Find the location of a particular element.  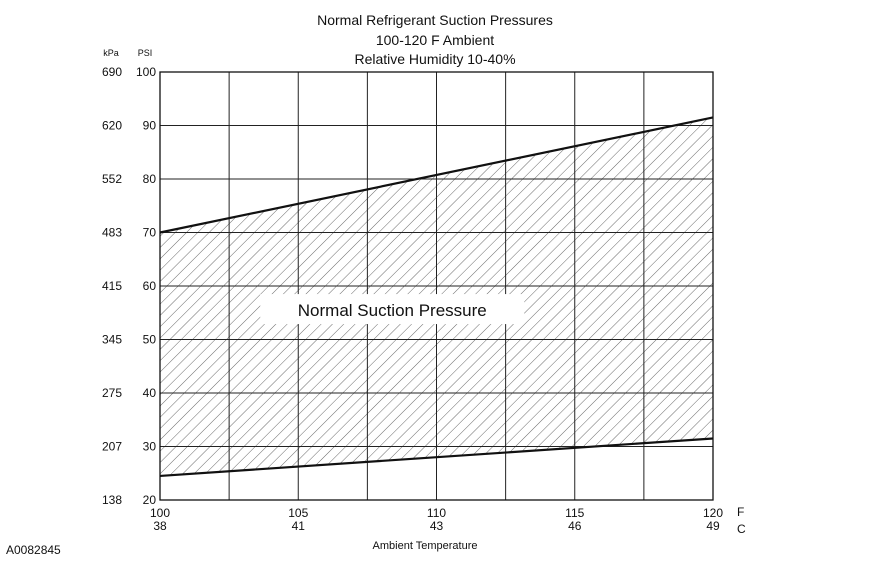

region-label-background is located at coordinates (392, 309).